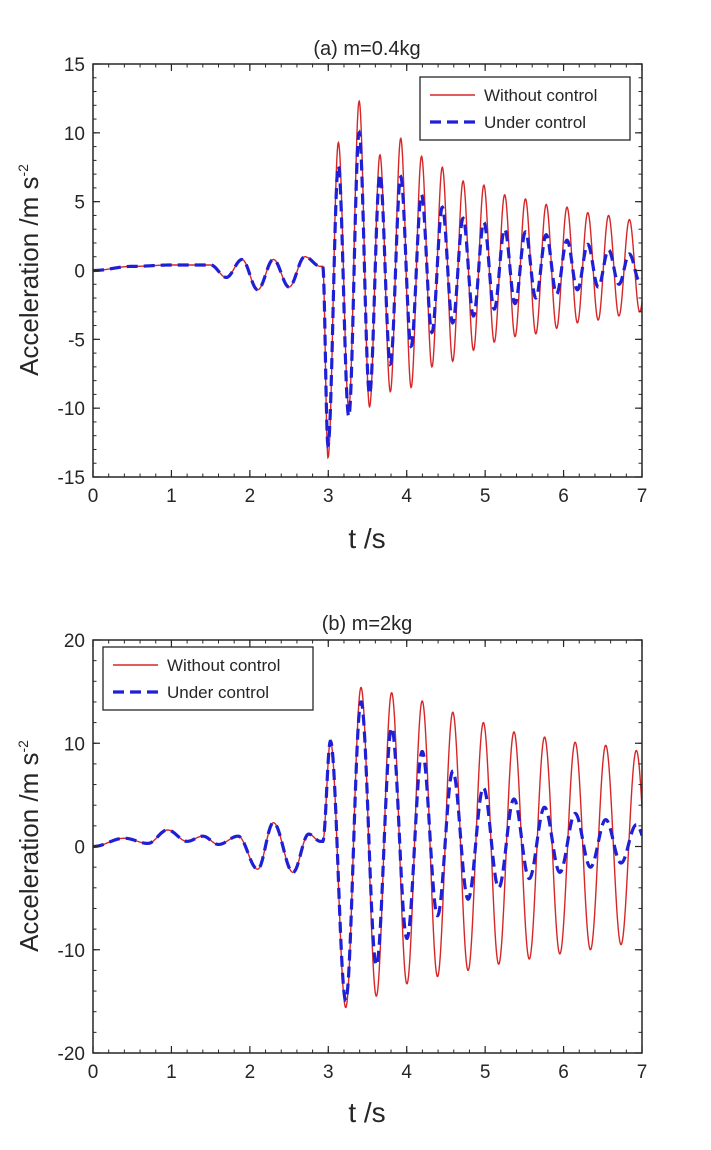 Image resolution: width=711 pixels, height=1150 pixels. I want to click on y-tick-label: -15, so click(71, 478).